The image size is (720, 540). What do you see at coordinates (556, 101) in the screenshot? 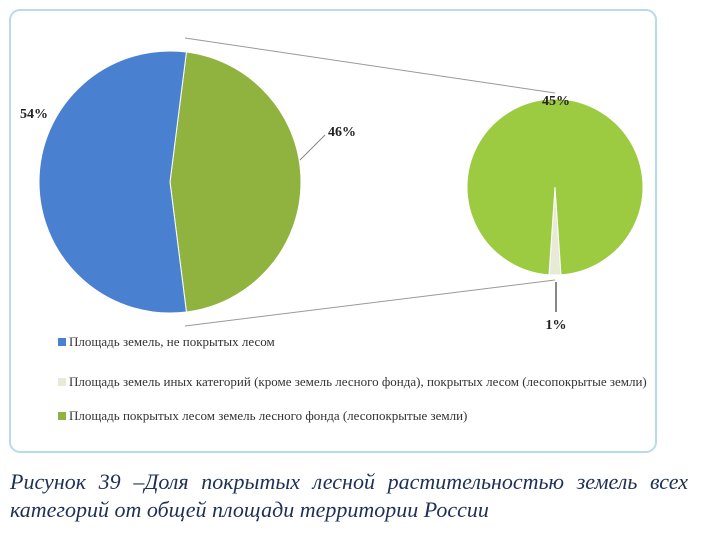
I see `data-label: 45%` at bounding box center [556, 101].